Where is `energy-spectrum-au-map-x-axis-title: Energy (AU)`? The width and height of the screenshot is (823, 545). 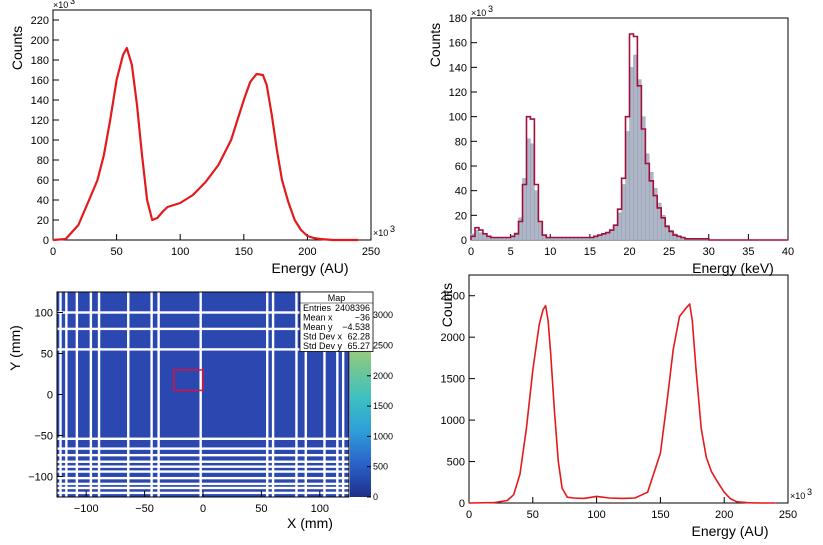 energy-spectrum-au-map-x-axis-title: Energy (AU) is located at coordinates (729, 531).